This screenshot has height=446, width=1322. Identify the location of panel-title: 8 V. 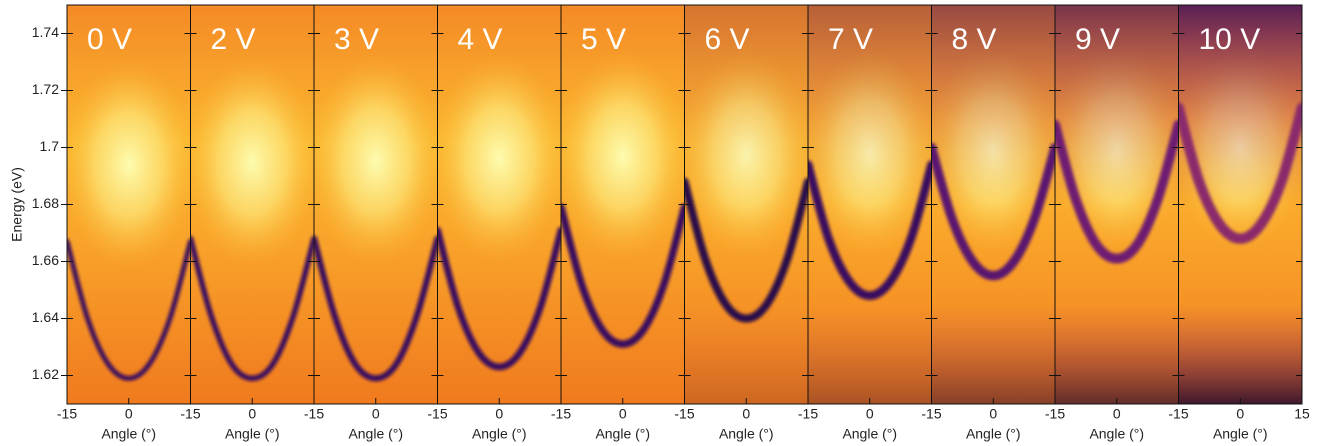
(974, 39).